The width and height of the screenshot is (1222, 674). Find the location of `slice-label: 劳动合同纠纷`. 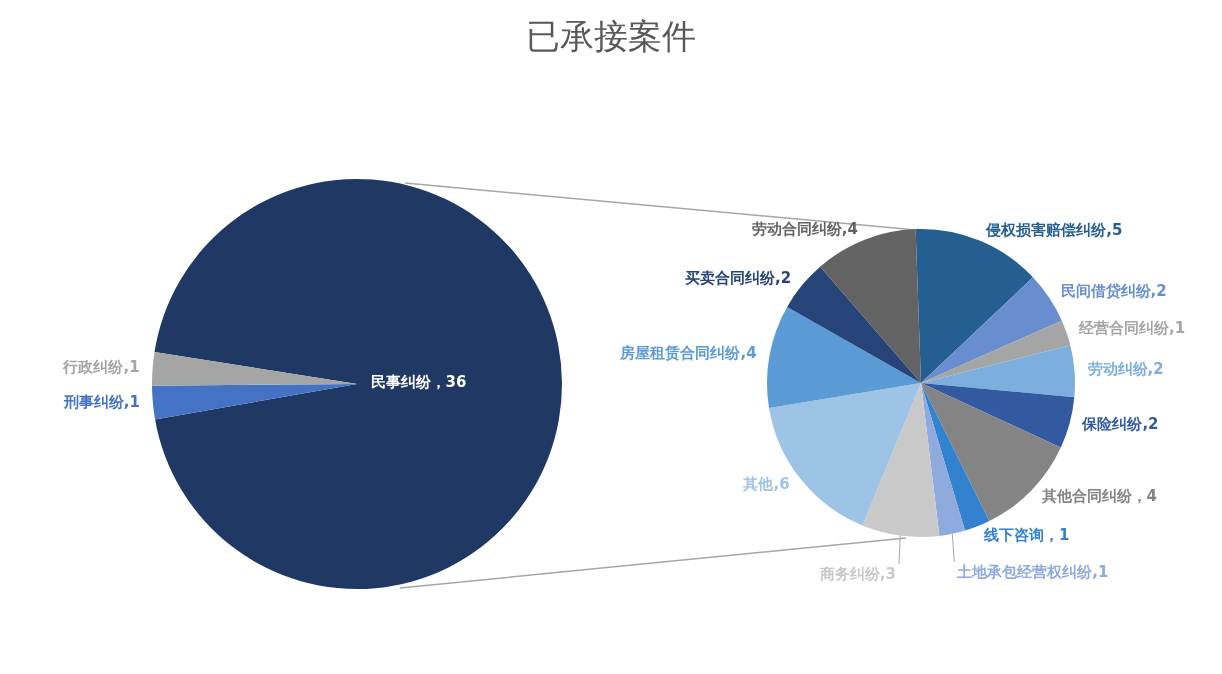

slice-label: 劳动合同纠纷 is located at coordinates (797, 229).